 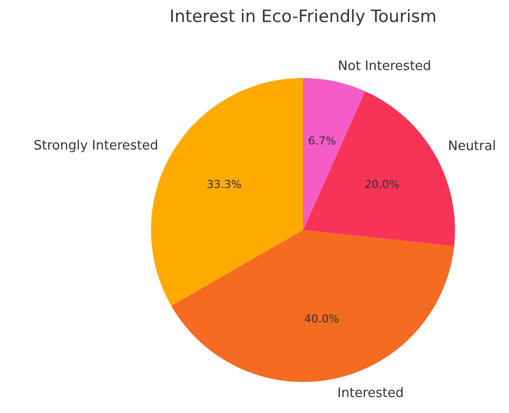 I want to click on data-label: 6.7%, so click(x=322, y=141).